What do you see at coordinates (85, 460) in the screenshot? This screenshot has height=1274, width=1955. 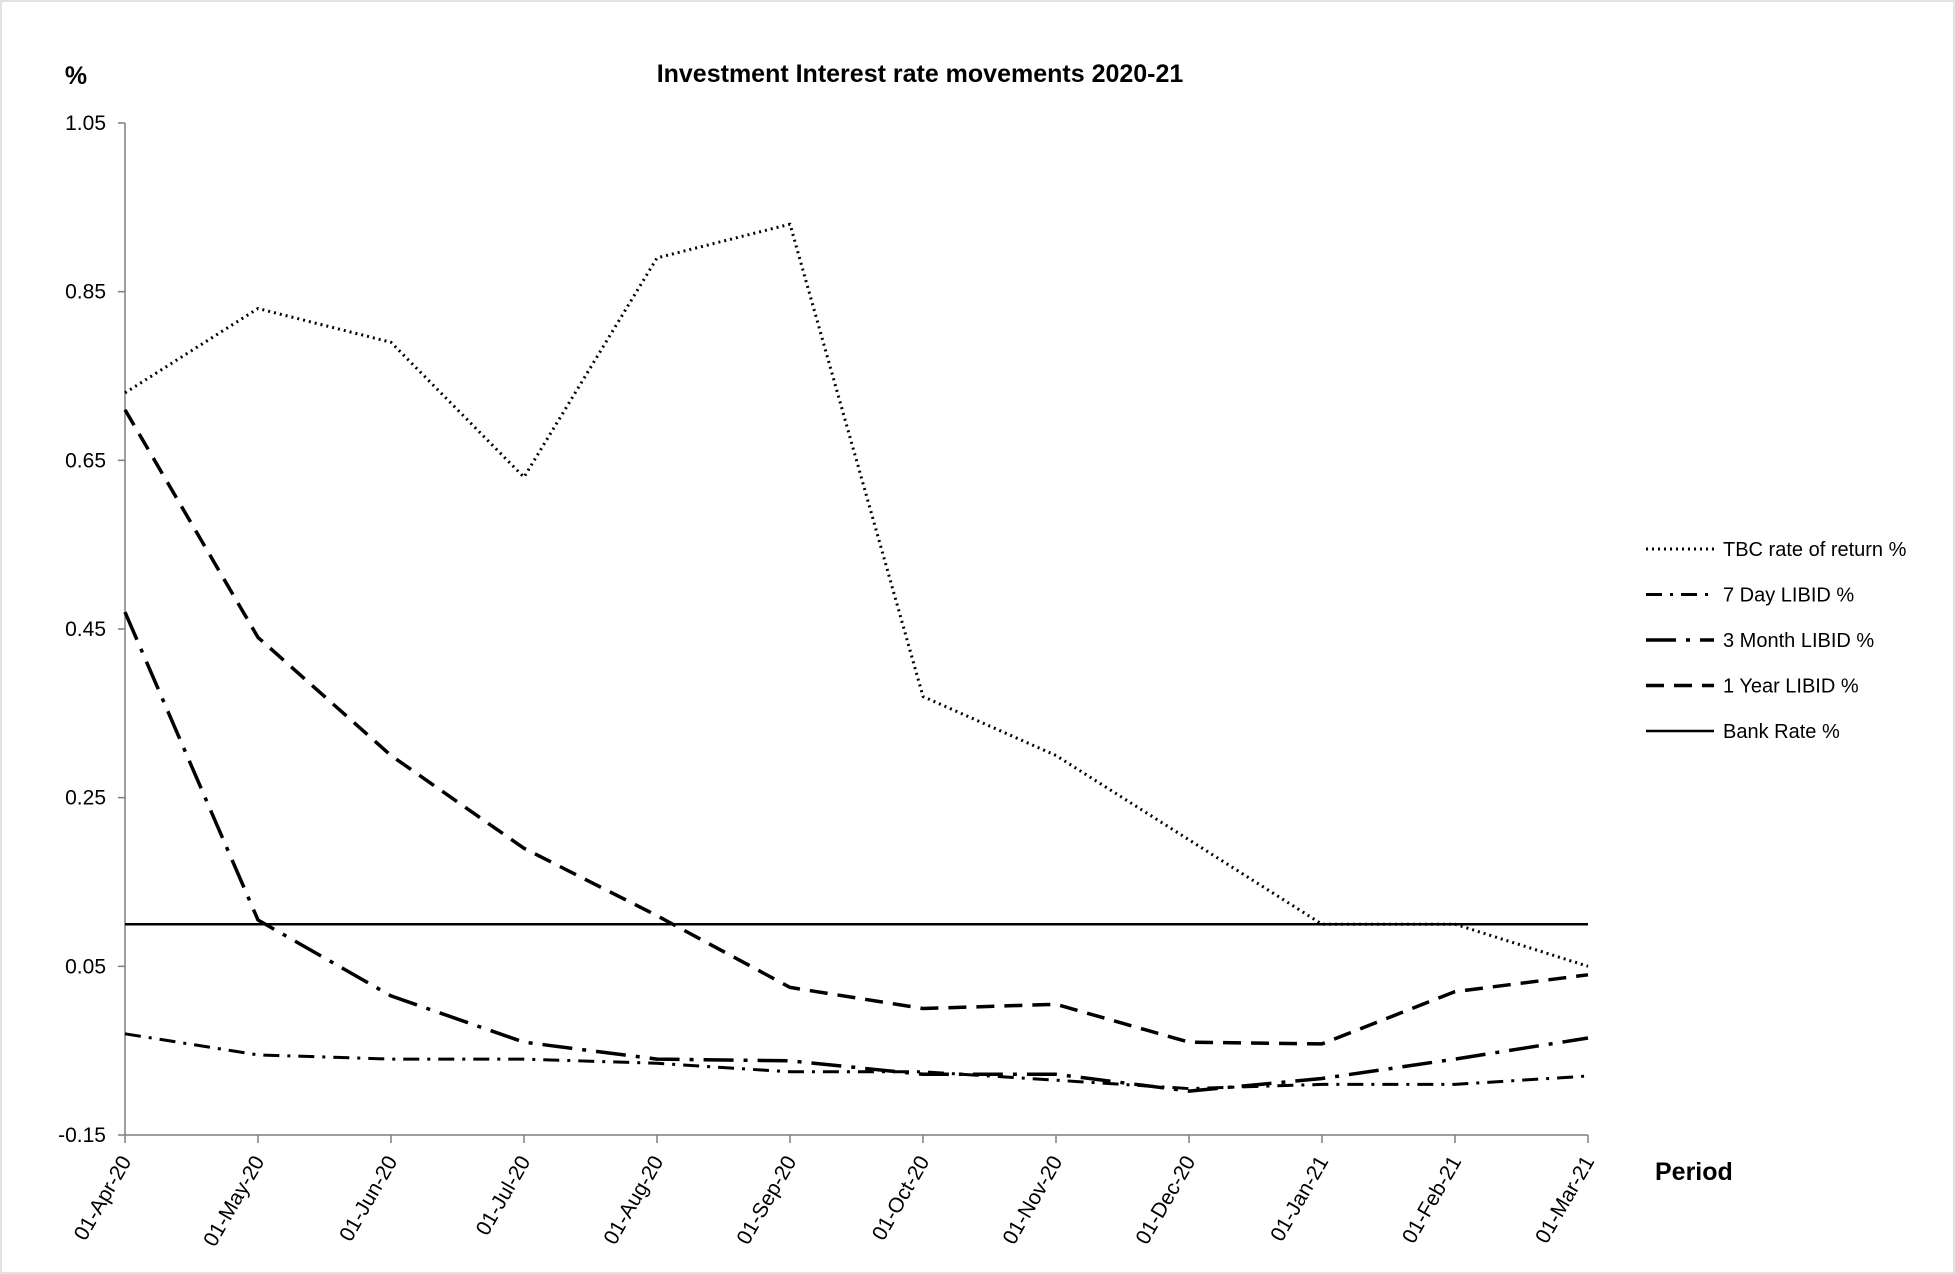 I see `y-tick-label: 0.65` at bounding box center [85, 460].